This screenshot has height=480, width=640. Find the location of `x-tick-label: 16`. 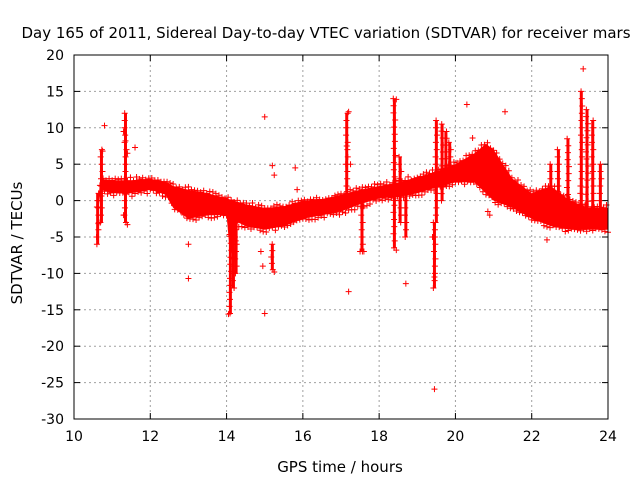

x-tick-label: 16 is located at coordinates (303, 437).